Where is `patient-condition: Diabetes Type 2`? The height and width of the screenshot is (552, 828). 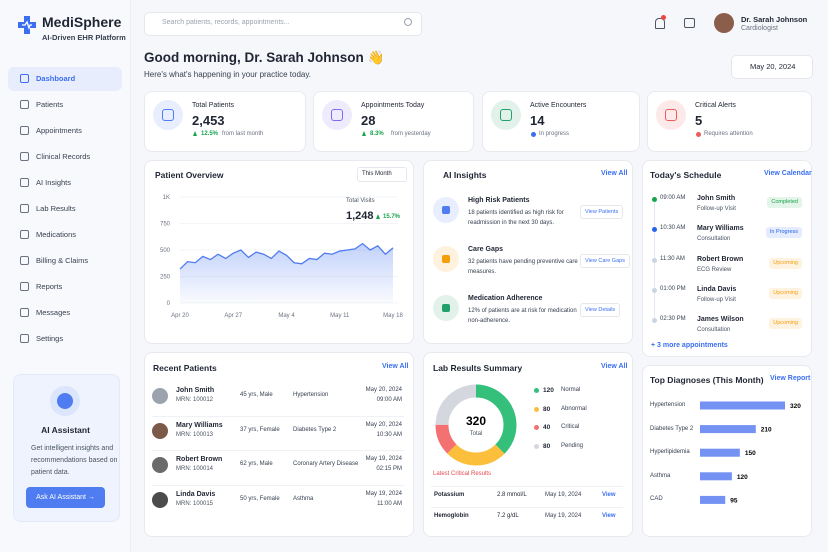
patient-condition: Diabetes Type 2 is located at coordinates (315, 429).